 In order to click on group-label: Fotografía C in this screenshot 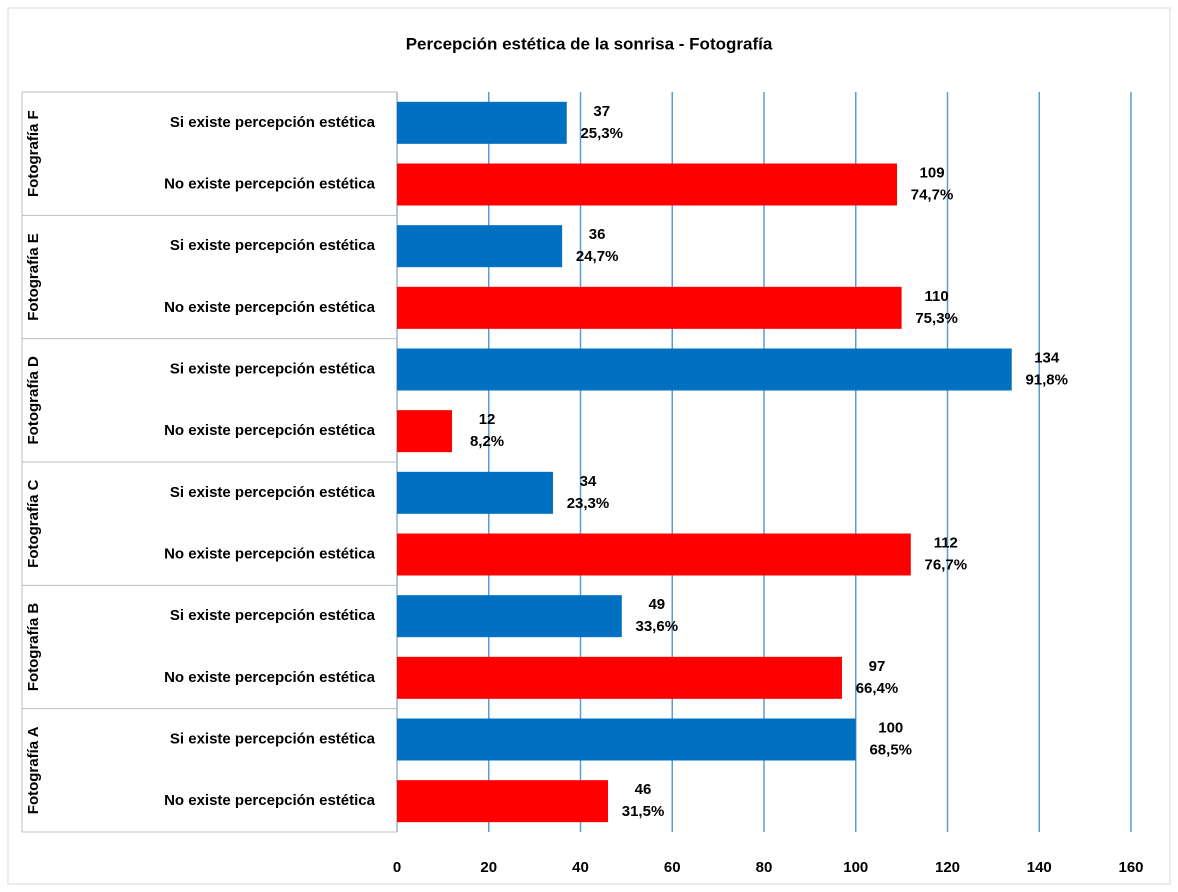, I will do `click(33, 523)`.